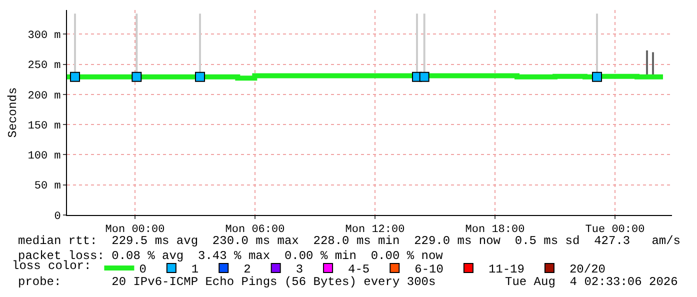 The image size is (697, 297). Describe the element at coordinates (45, 126) in the screenshot. I see `y-tick-label: 150 m` at that location.